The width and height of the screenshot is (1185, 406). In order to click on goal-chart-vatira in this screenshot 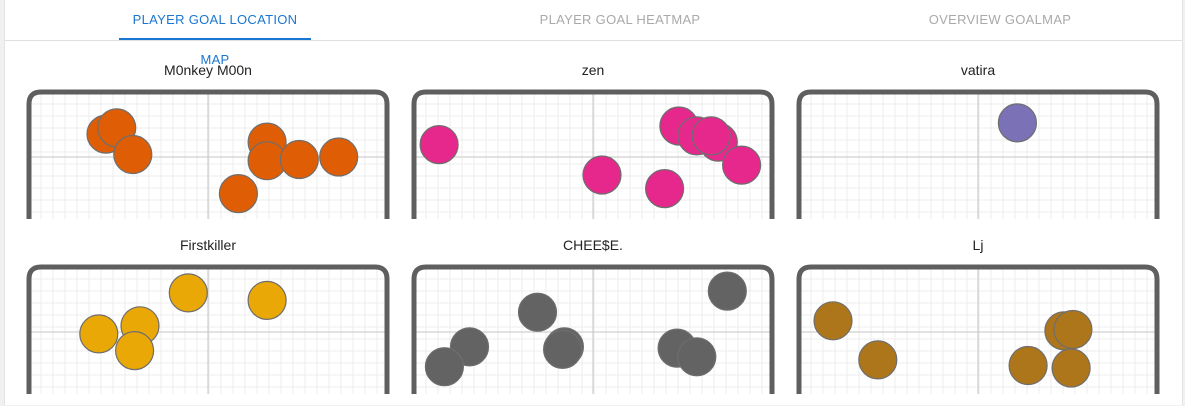, I will do `click(978, 154)`.